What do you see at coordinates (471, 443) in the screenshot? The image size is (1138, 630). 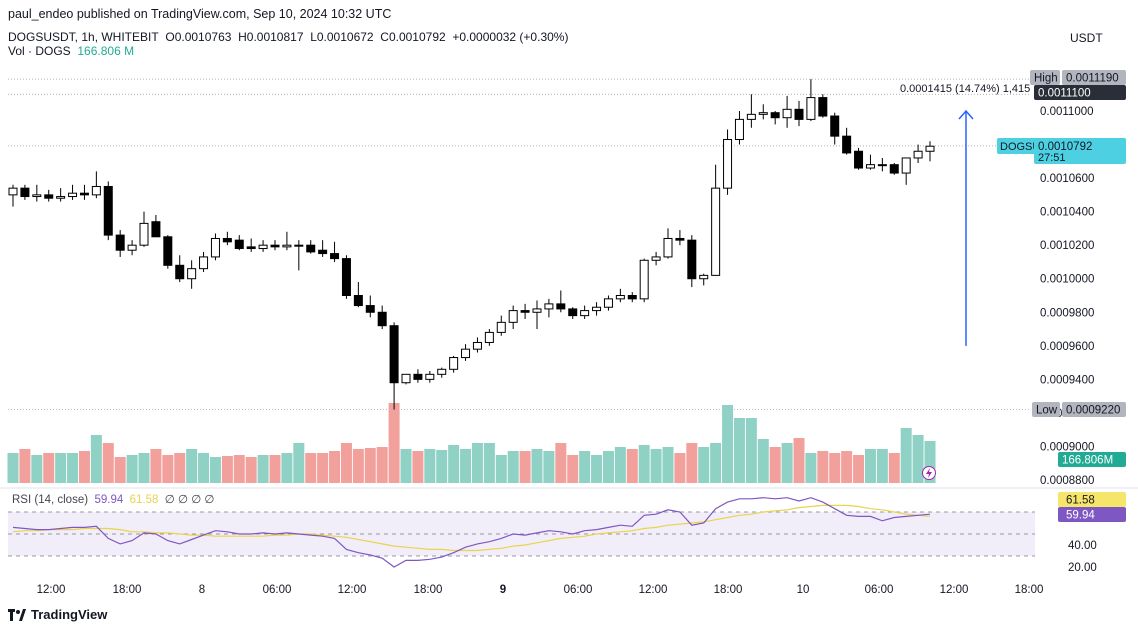 I see `volume-bars` at bounding box center [471, 443].